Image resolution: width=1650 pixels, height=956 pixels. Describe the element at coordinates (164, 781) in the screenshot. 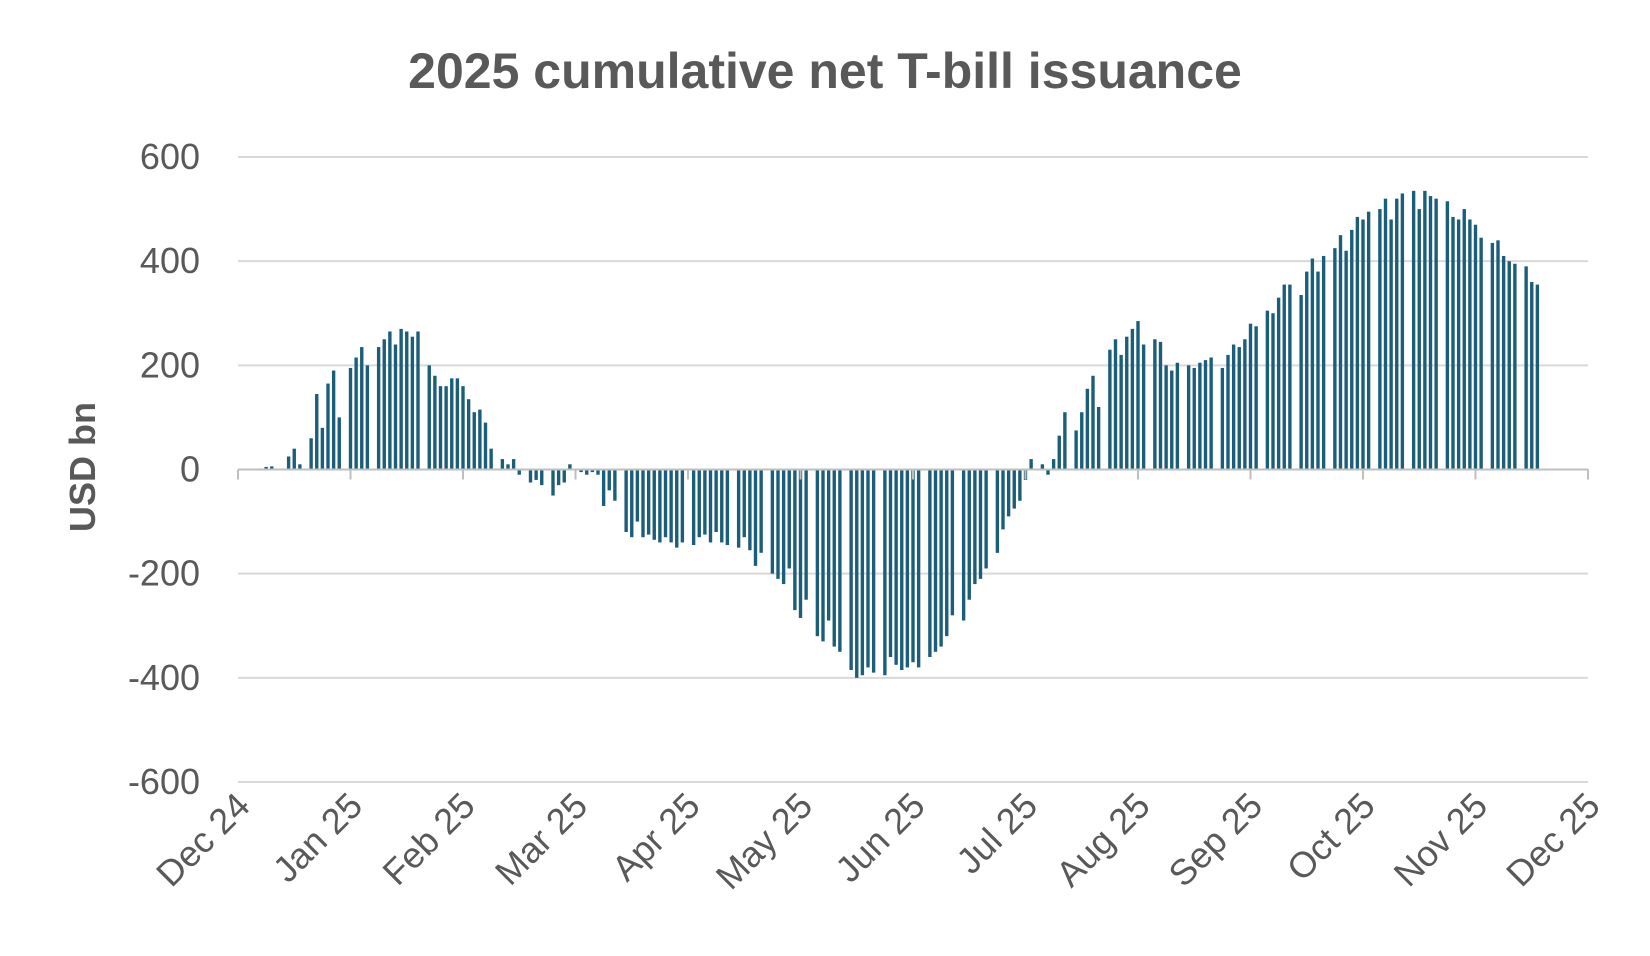

I see `y-tick-label: -600` at that location.